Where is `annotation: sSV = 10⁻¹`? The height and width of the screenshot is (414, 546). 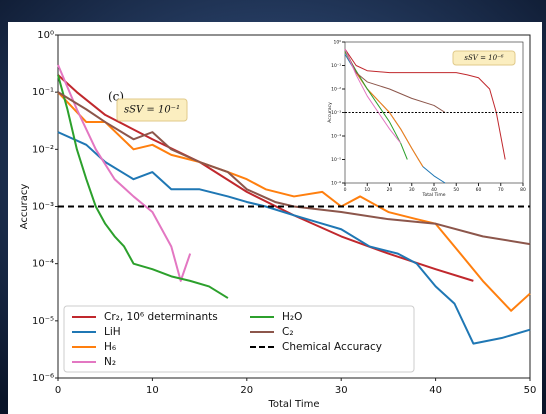 annotation: sSV = 10⁻¹ is located at coordinates (152, 110).